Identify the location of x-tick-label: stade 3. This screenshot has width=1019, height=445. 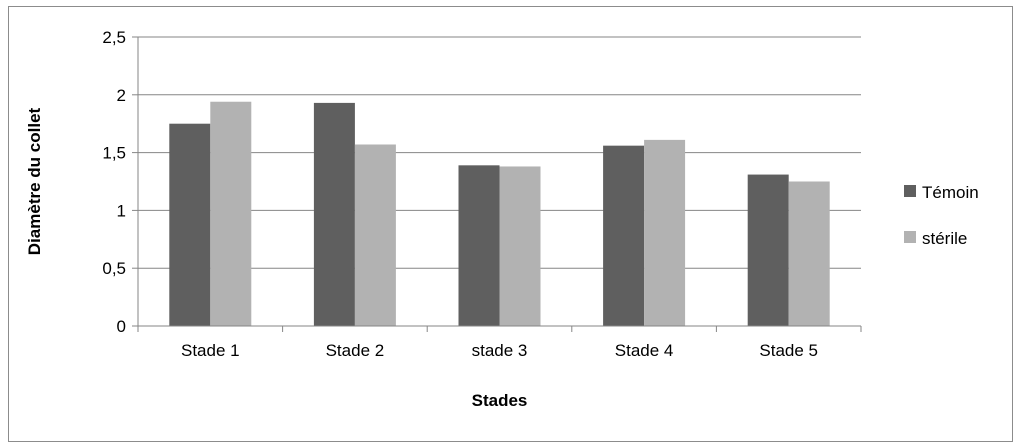
(500, 350).